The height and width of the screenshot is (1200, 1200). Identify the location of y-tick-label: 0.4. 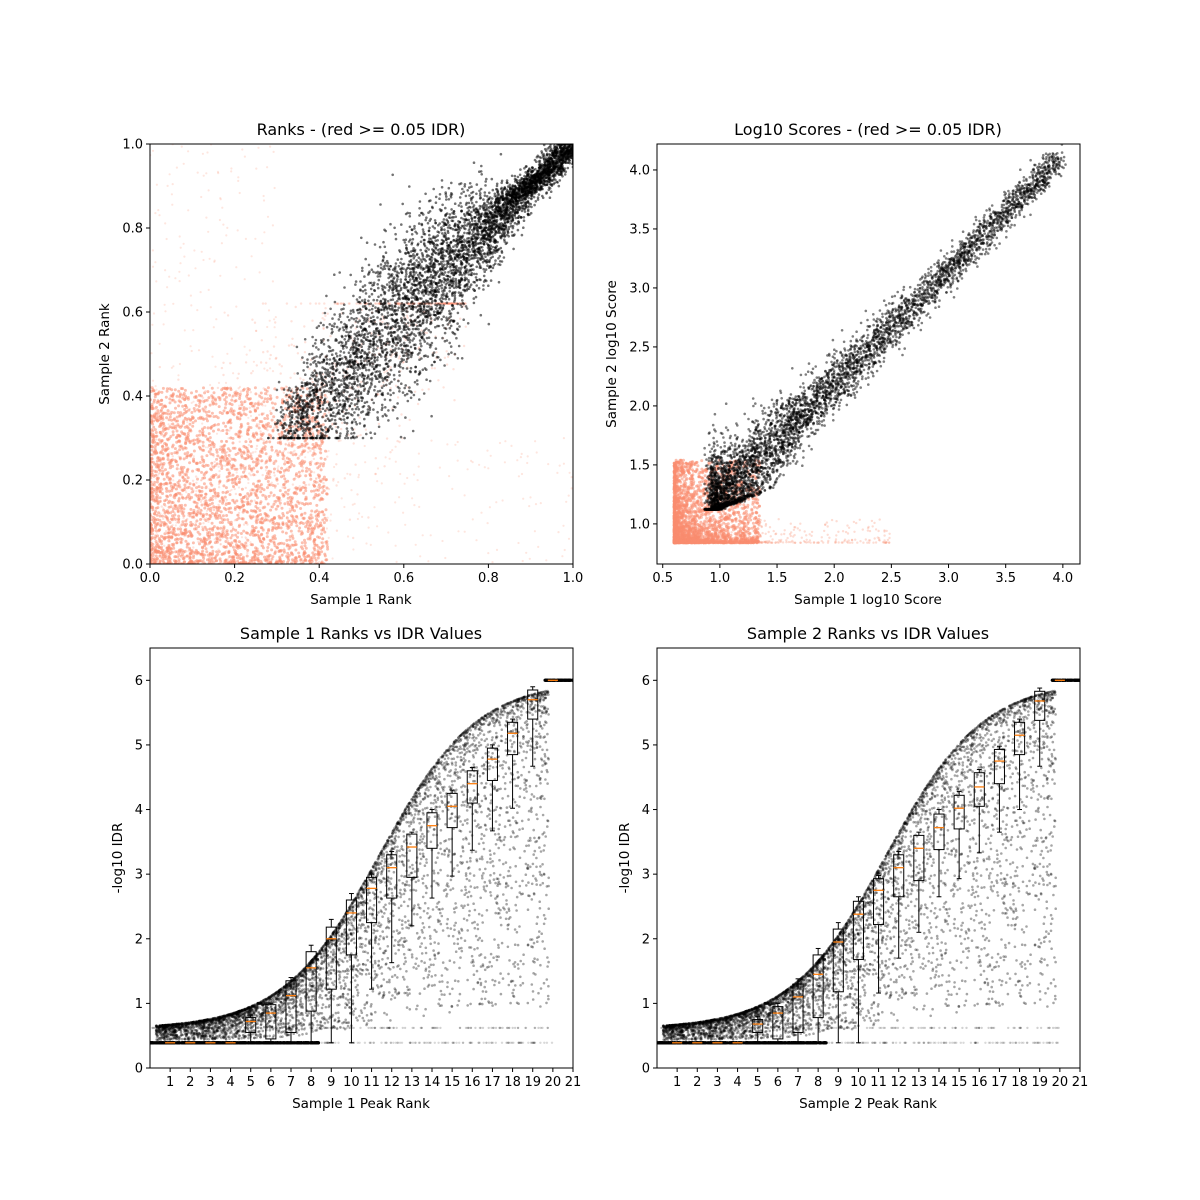
(132, 397).